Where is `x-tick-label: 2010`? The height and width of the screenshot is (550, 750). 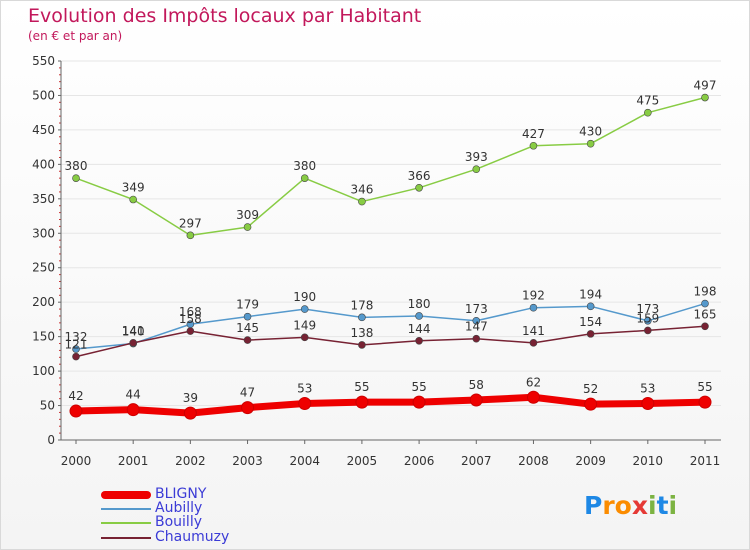 x-tick-label: 2010 is located at coordinates (648, 461).